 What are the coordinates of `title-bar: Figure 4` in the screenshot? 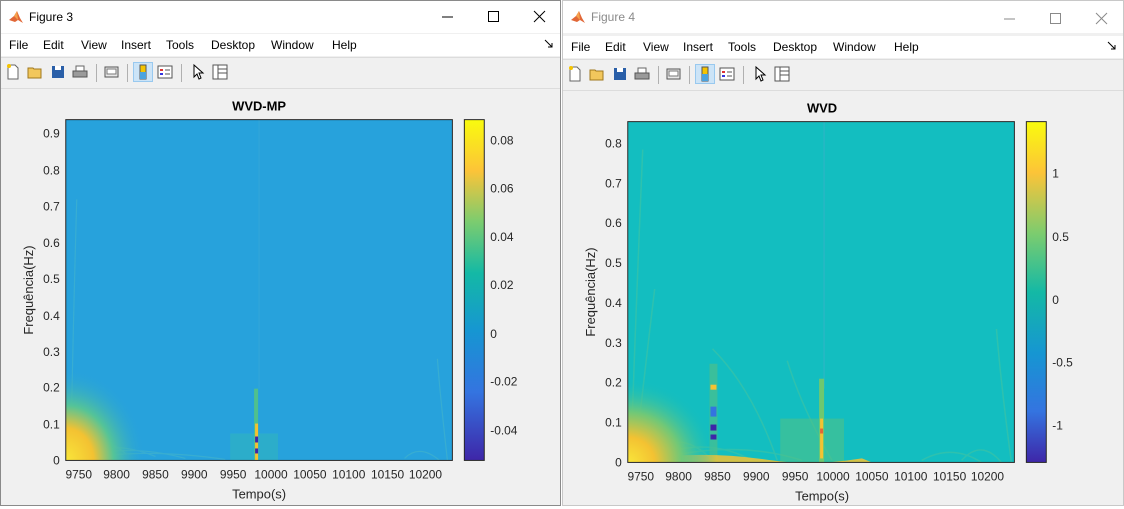 It's located at (843, 17).